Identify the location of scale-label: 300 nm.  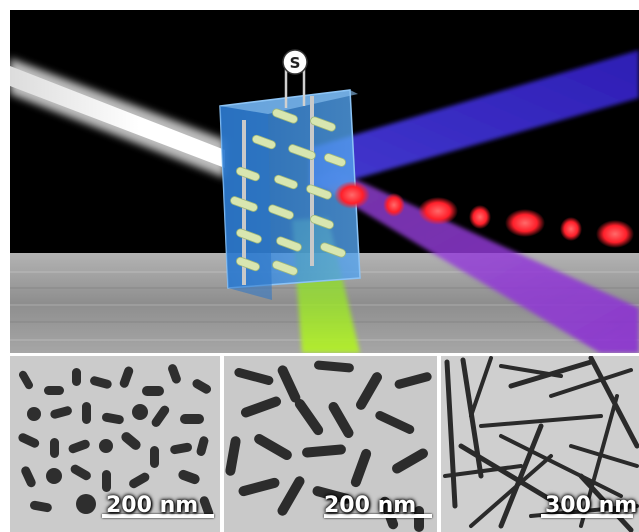
(591, 505).